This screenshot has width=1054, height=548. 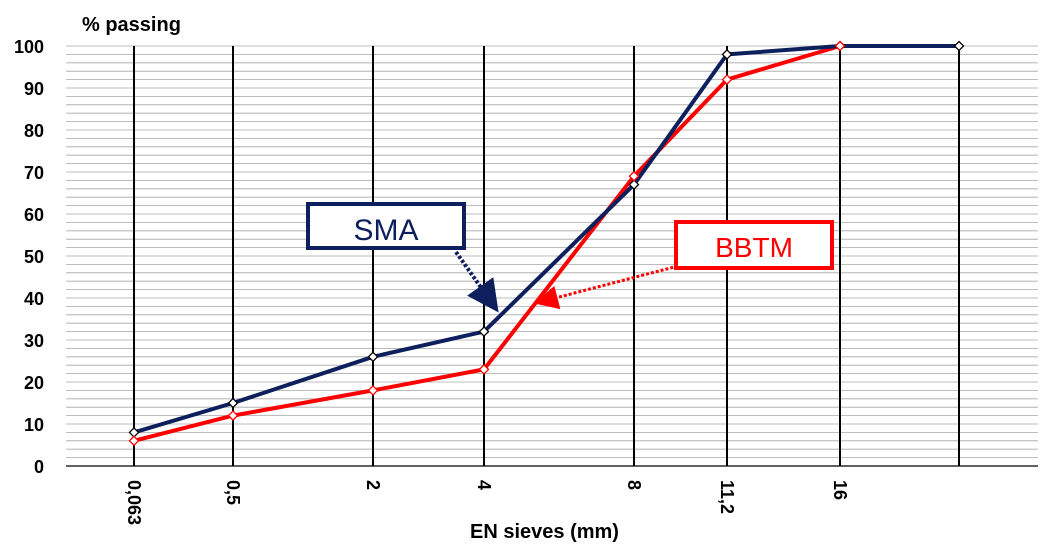 I want to click on x-tick-label: 2, so click(x=373, y=485).